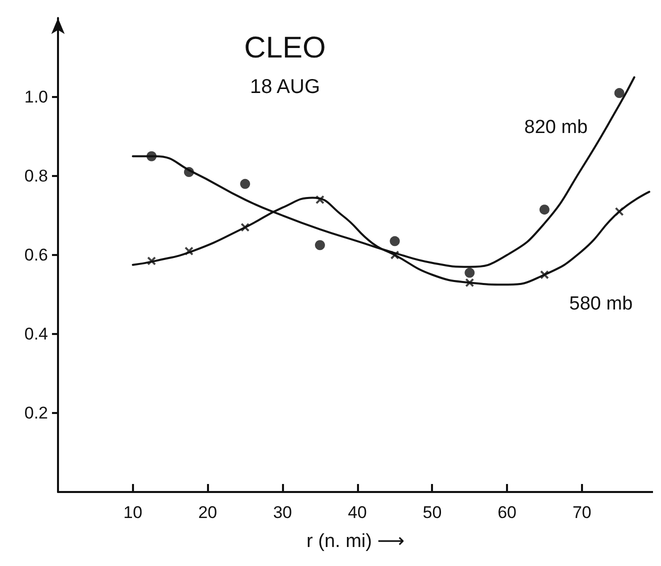 The image size is (661, 566). I want to click on text: 18 AUG, so click(285, 87).